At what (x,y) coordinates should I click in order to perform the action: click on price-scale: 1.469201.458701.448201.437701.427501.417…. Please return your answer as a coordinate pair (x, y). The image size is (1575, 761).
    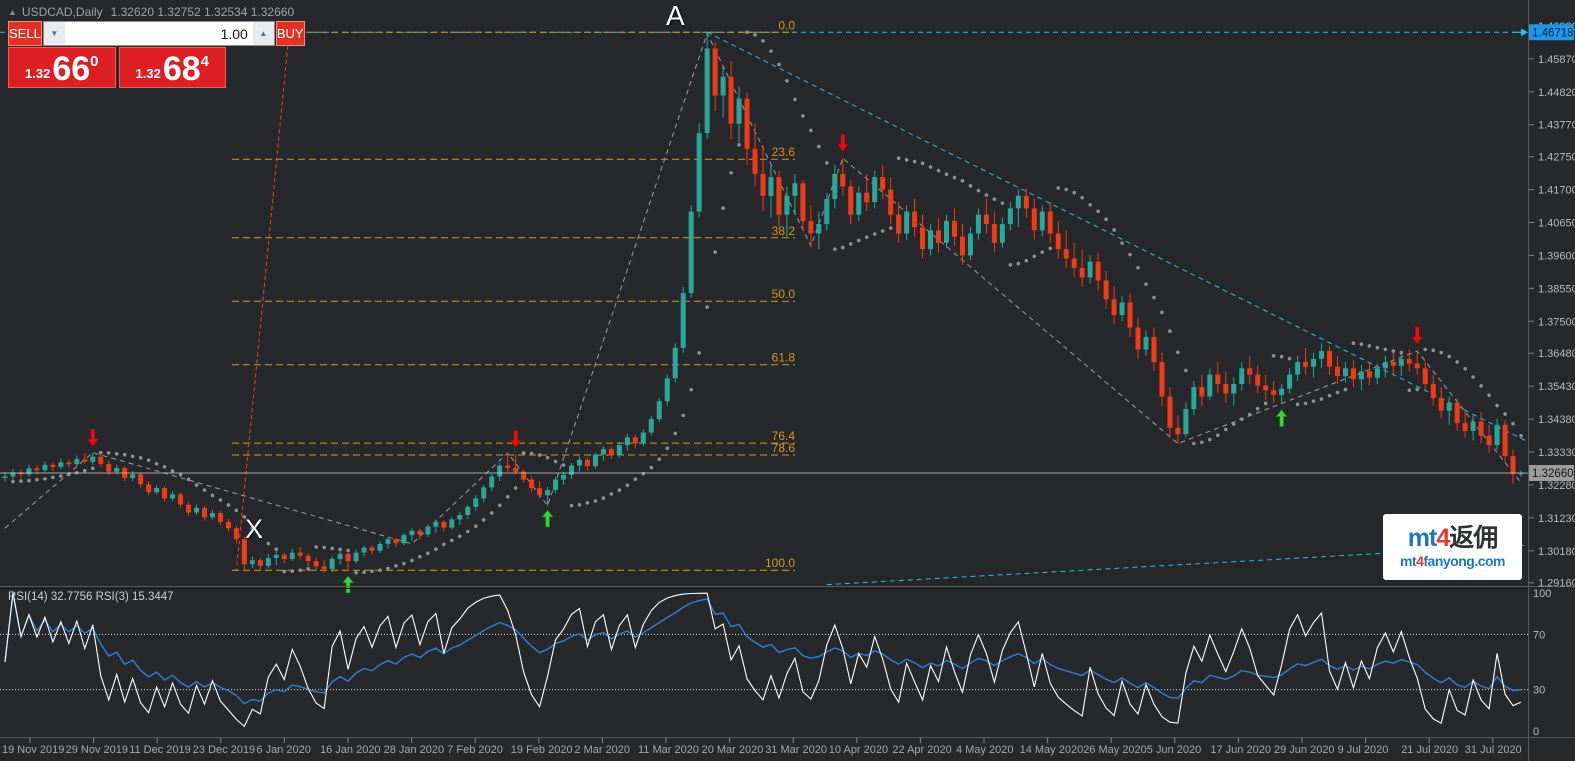
    Looking at the image, I should click on (1543, 305).